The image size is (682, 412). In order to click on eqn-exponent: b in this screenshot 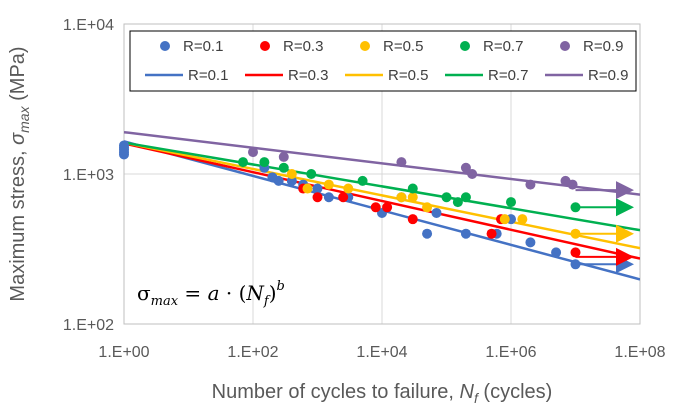, I will do `click(281, 286)`.